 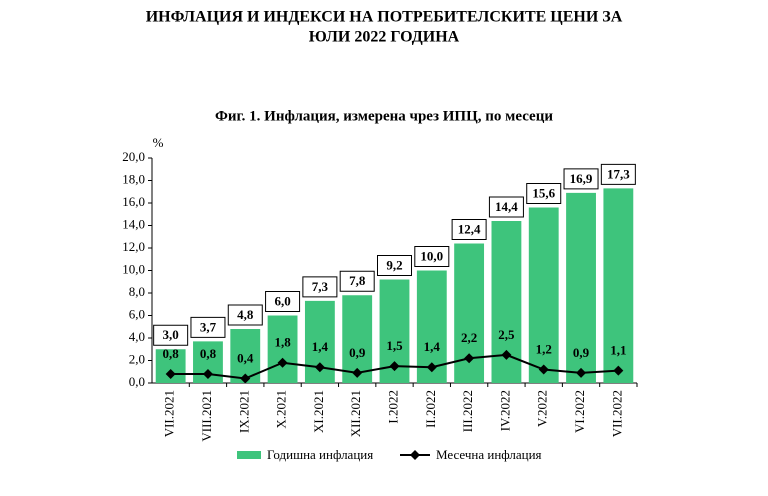 I want to click on x-tick-label: II.2022, so click(x=430, y=409).